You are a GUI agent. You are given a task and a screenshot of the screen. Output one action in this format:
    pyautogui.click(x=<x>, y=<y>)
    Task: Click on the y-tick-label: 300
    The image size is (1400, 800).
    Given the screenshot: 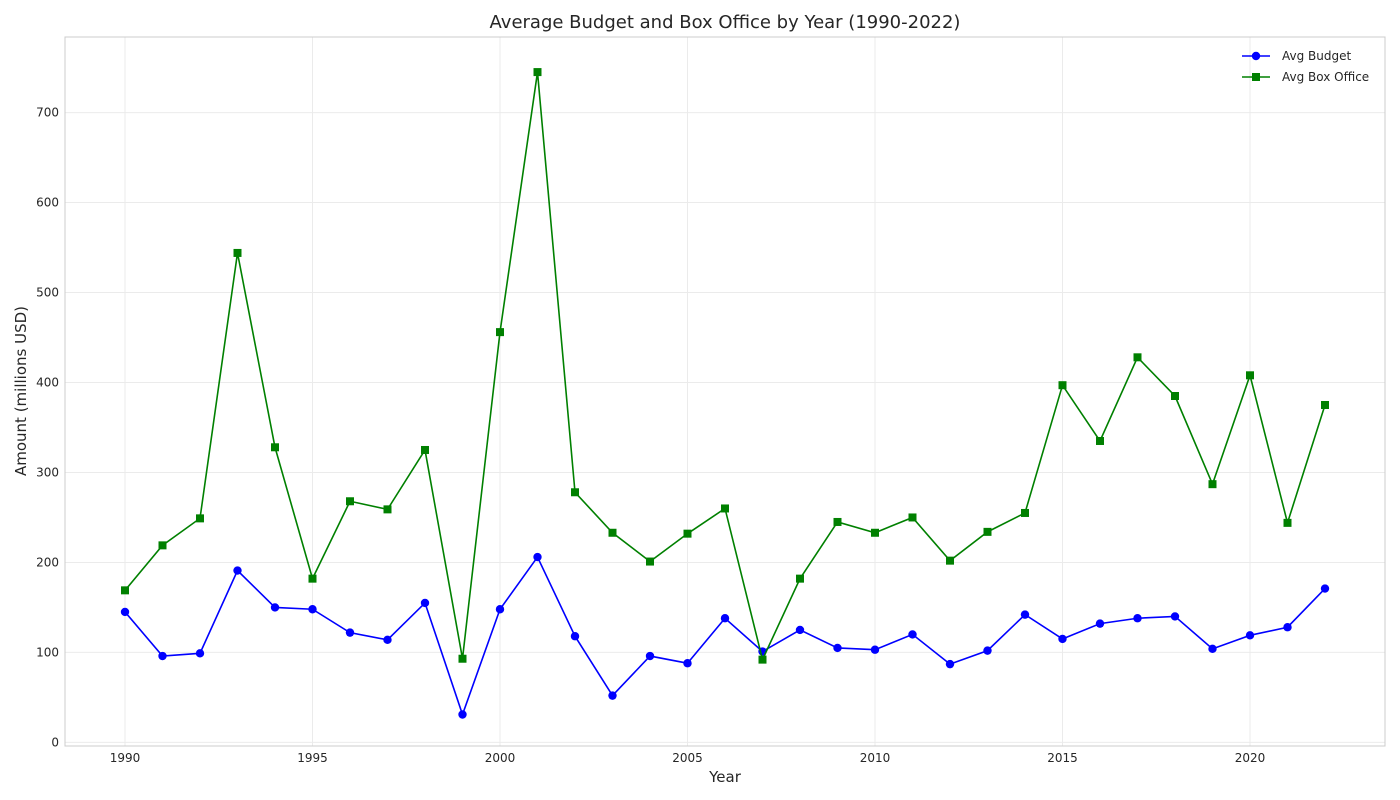 What is the action you would take?
    pyautogui.click(x=47, y=472)
    